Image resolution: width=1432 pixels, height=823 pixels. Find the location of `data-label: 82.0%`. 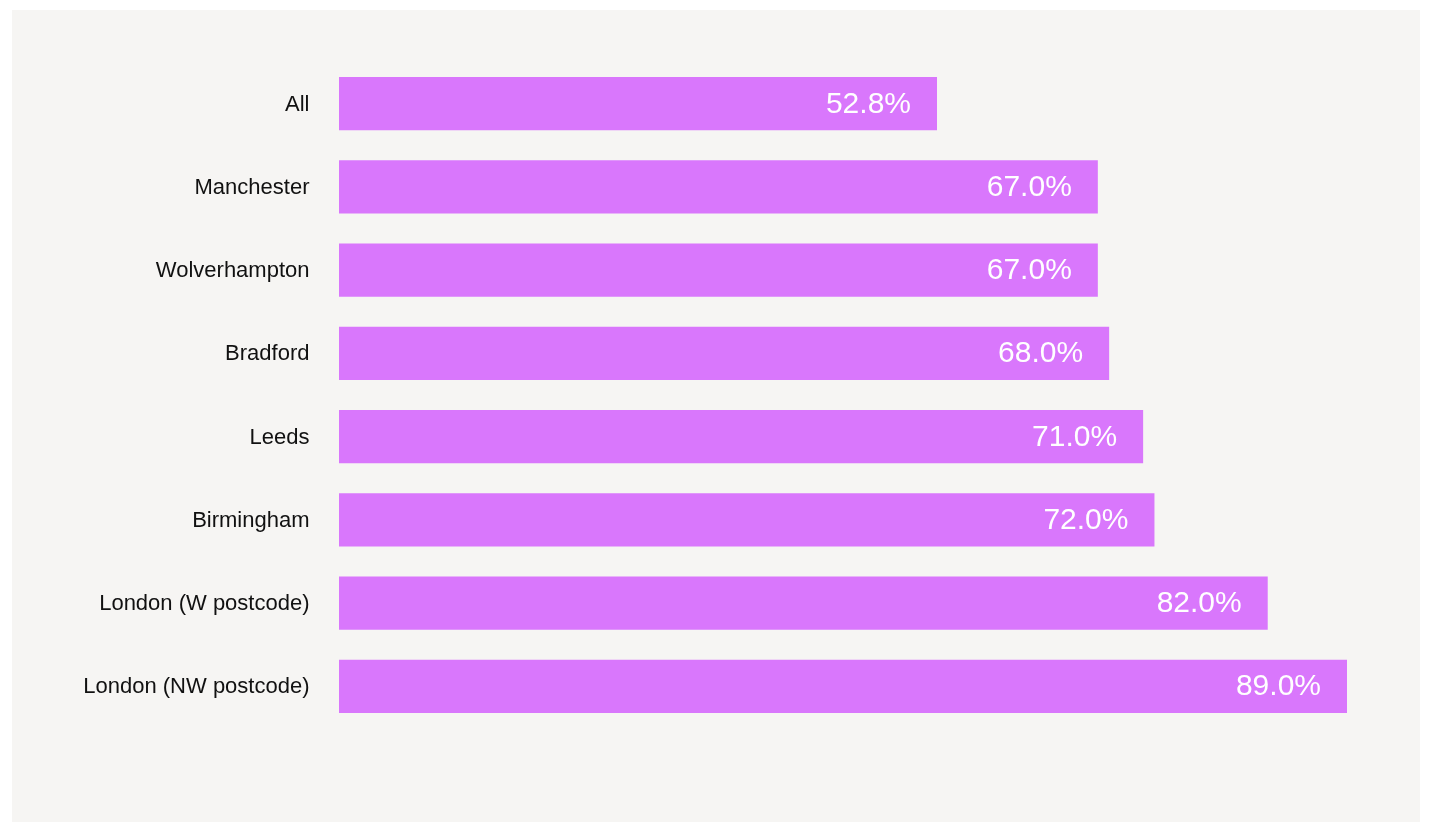

data-label: 82.0% is located at coordinates (1199, 602).